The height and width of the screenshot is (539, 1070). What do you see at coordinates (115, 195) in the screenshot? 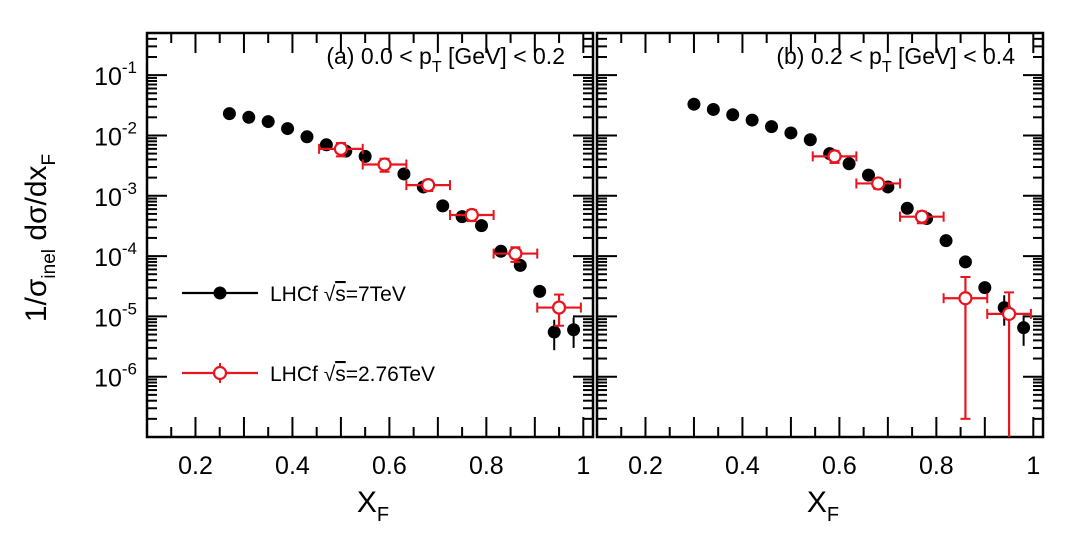
I see `y-tick-label: 10⁻³` at bounding box center [115, 195].